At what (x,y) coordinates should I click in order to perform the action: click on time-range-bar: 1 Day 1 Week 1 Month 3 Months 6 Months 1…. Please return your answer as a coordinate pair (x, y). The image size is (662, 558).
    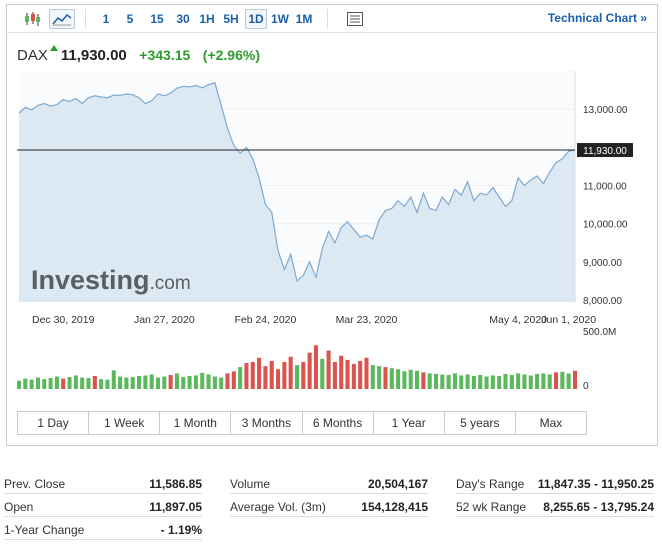
    Looking at the image, I should click on (302, 423).